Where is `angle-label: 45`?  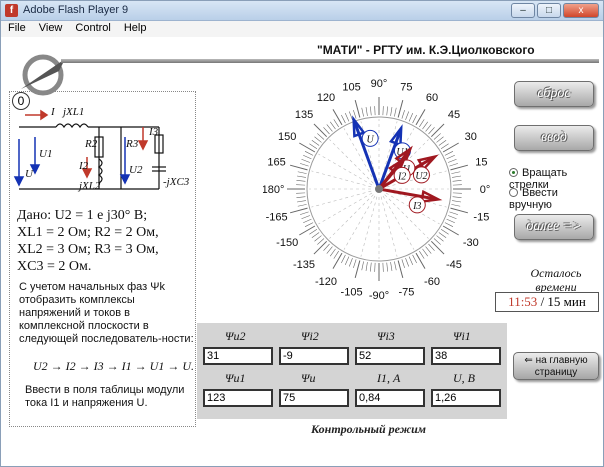 angle-label: 45 is located at coordinates (454, 115).